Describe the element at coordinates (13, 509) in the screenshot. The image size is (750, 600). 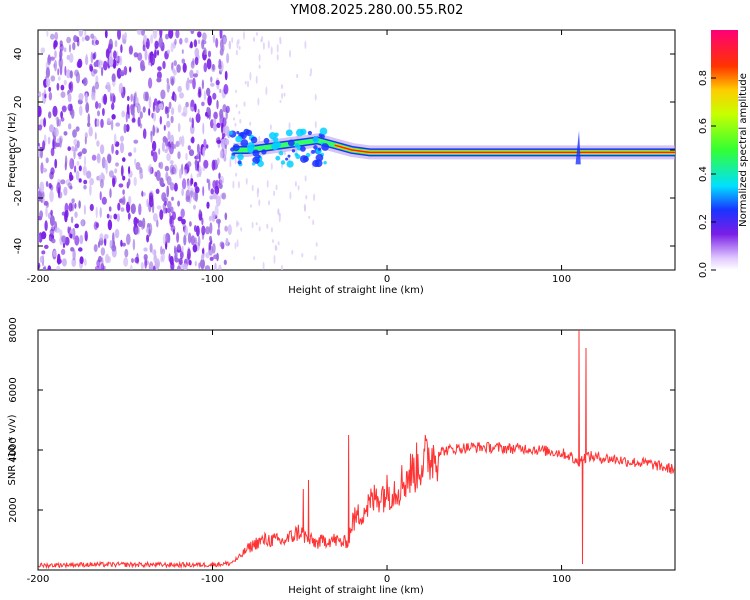
I see `y-tick-label: 2000` at that location.